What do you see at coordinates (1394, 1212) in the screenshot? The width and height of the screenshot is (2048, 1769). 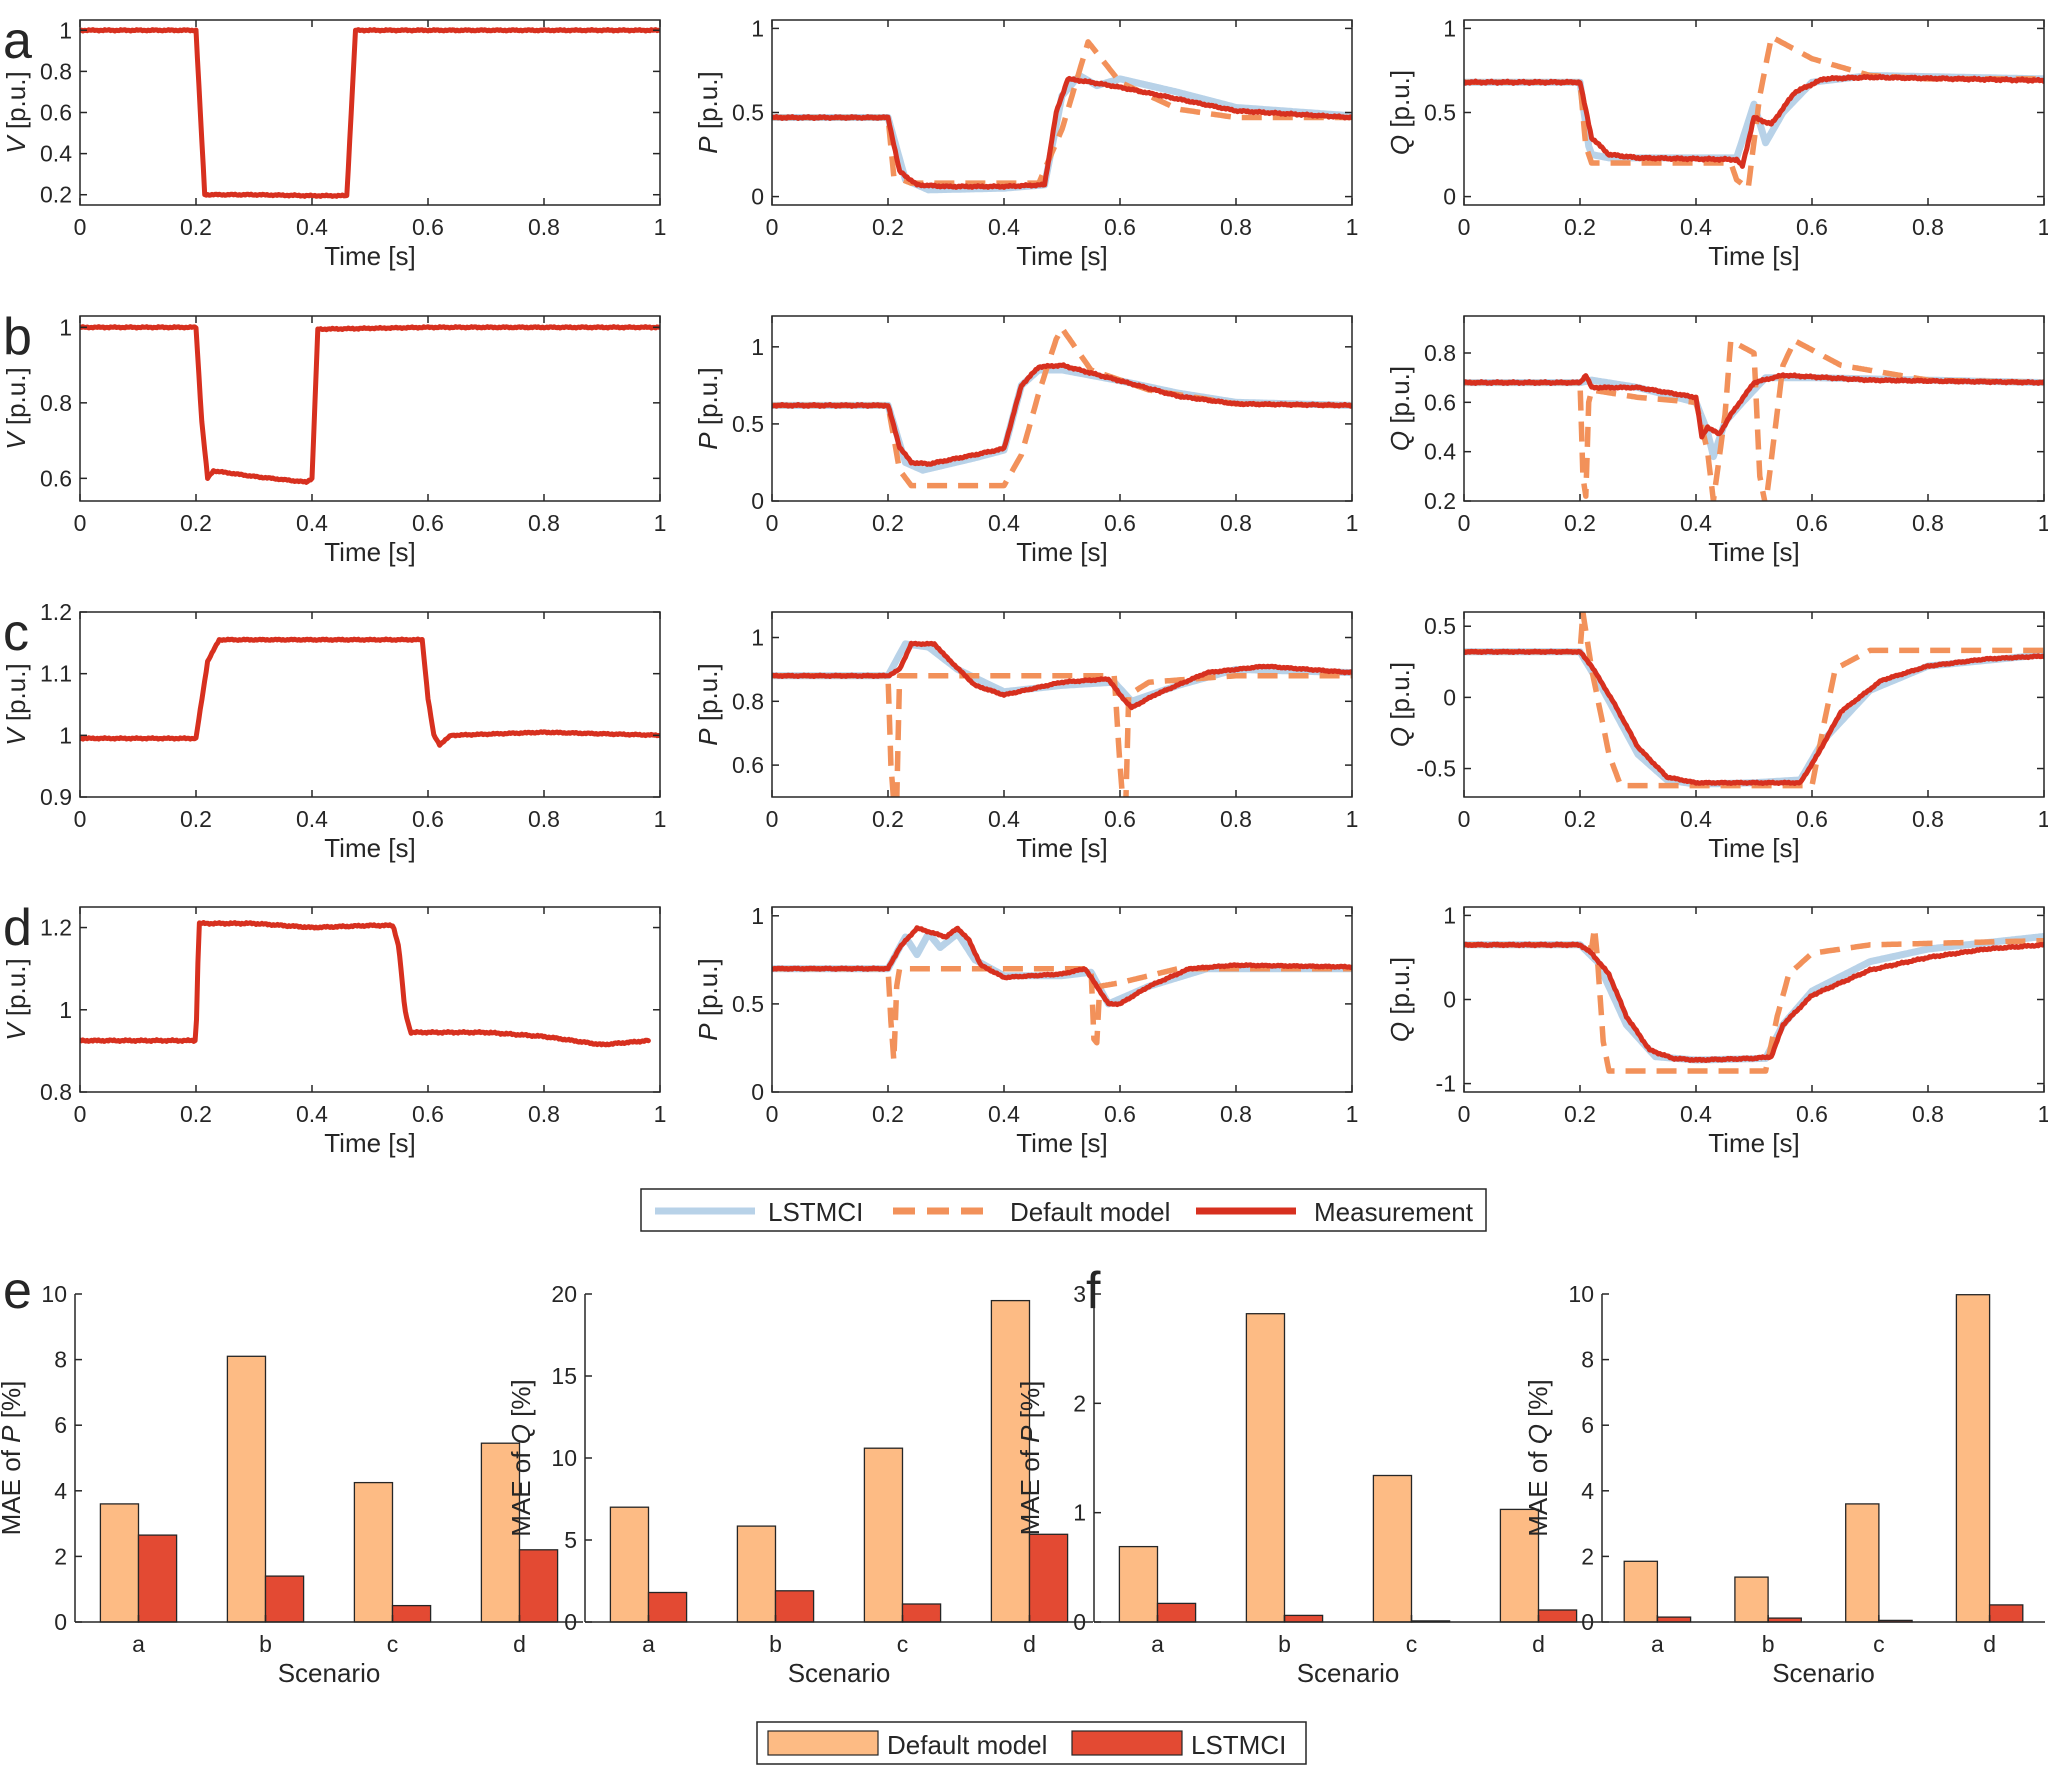 I see `legend-measurement-label: Measurement` at bounding box center [1394, 1212].